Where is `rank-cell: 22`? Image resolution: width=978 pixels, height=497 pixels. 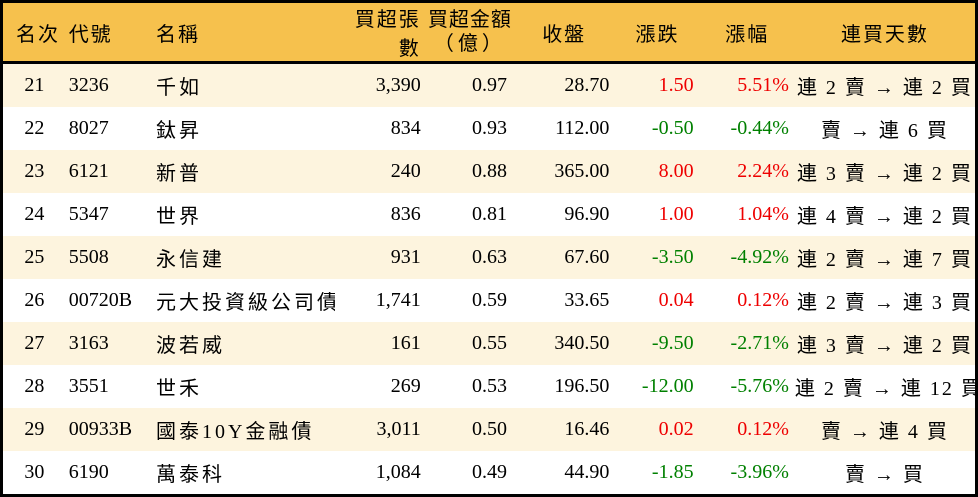 rank-cell: 22 is located at coordinates (34, 128).